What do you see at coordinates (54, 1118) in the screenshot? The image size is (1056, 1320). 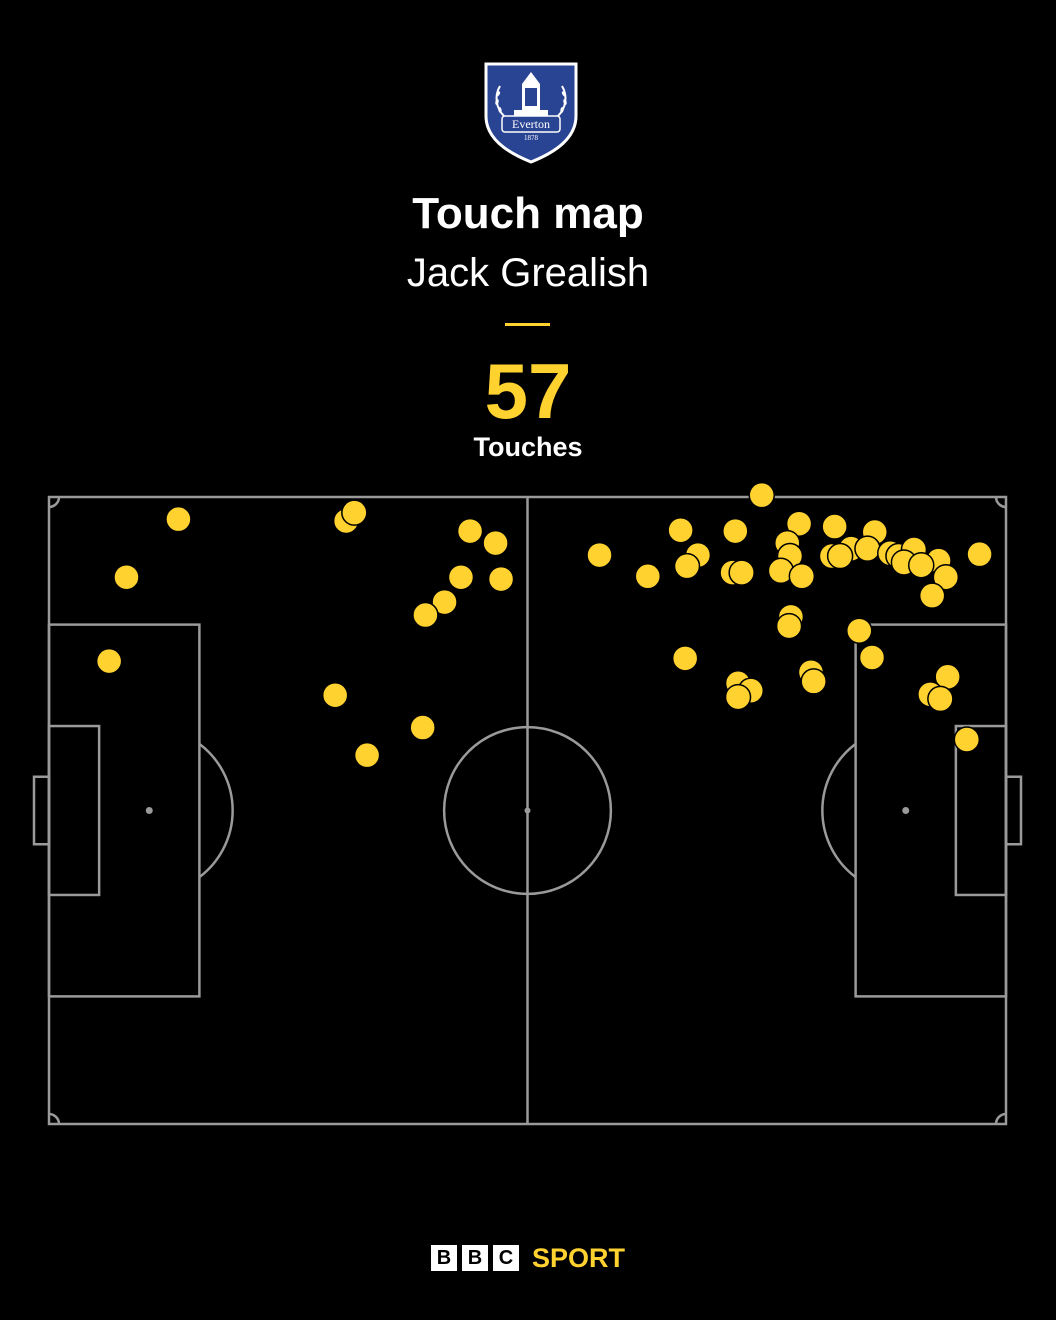 I see `corner-arc-bottom-left` at bounding box center [54, 1118].